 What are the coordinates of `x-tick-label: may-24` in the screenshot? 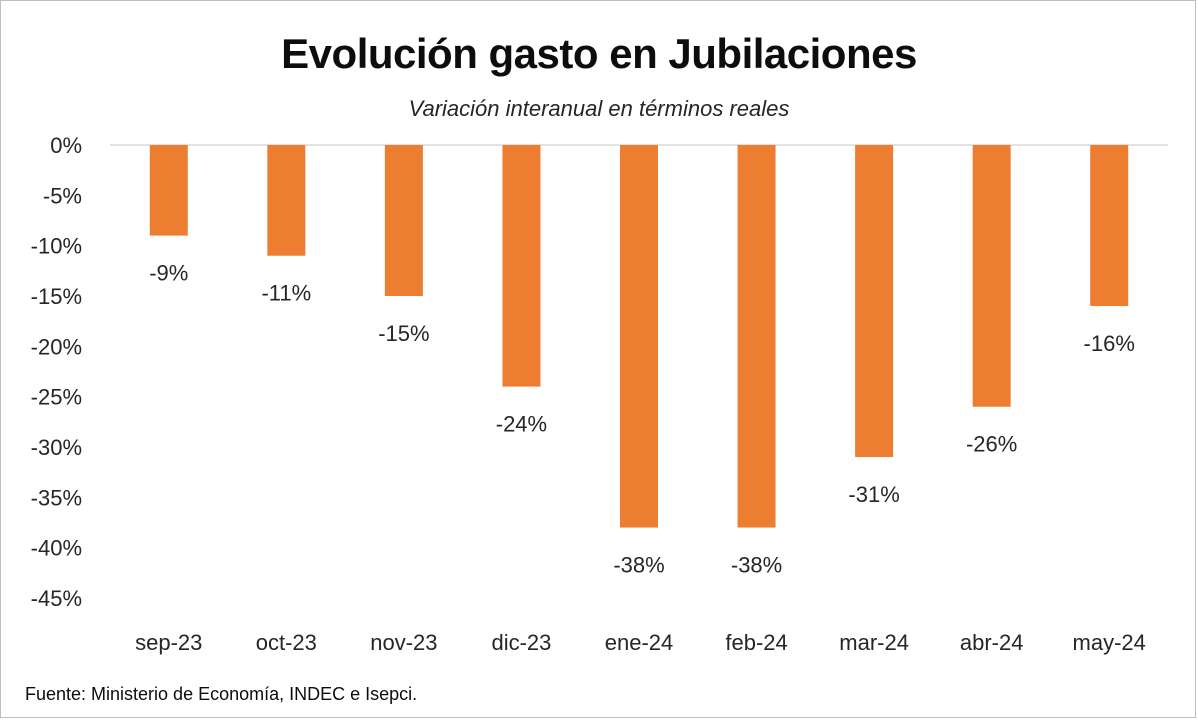 It's located at (1109, 642).